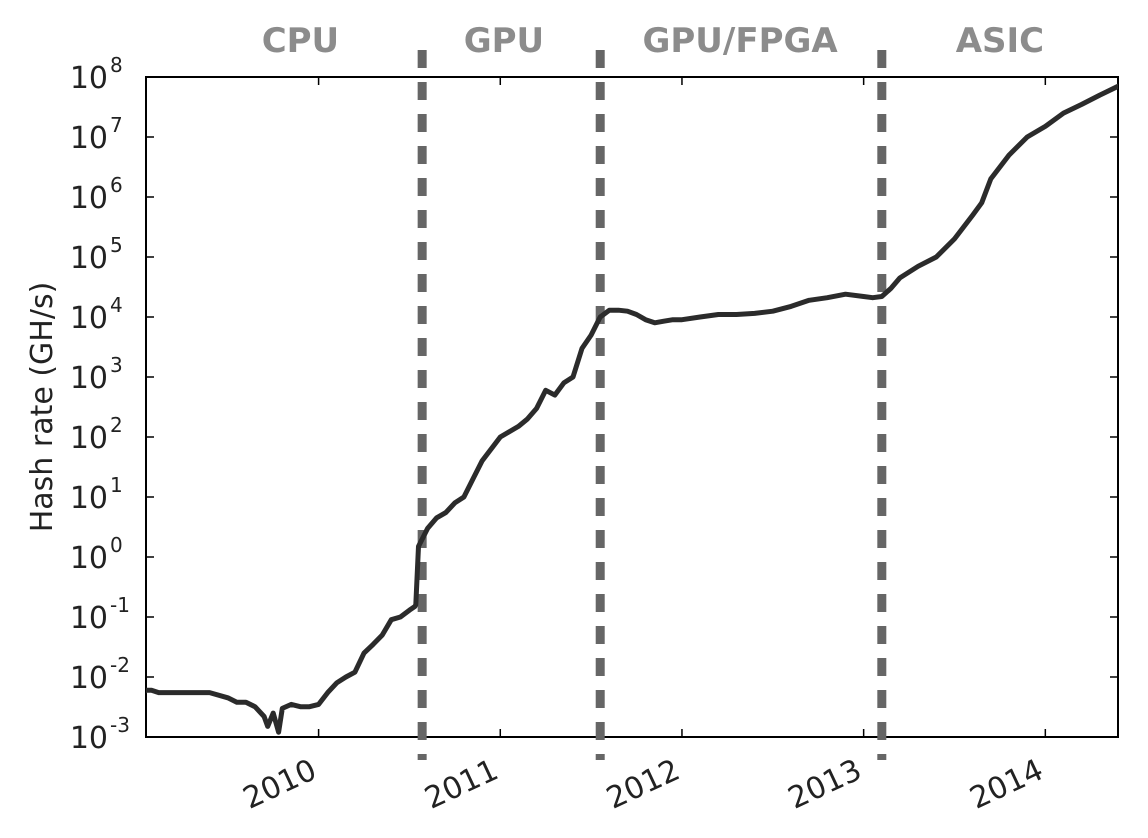  What do you see at coordinates (120, 725) in the screenshot?
I see `y-tick-exponent: -3` at bounding box center [120, 725].